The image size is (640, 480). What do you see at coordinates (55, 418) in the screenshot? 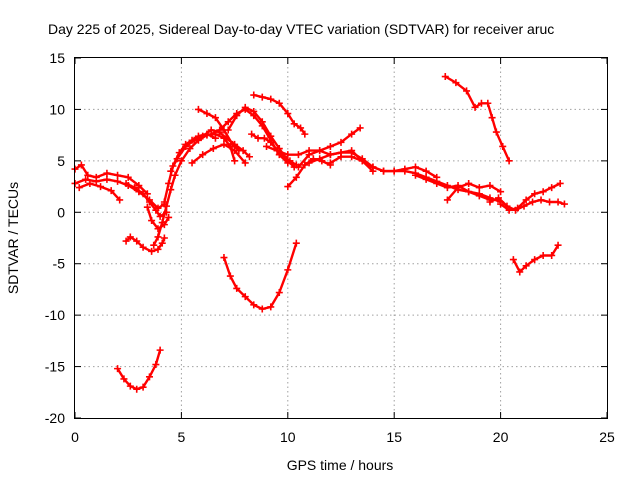
I see `y-tick-label: -20` at bounding box center [55, 418].